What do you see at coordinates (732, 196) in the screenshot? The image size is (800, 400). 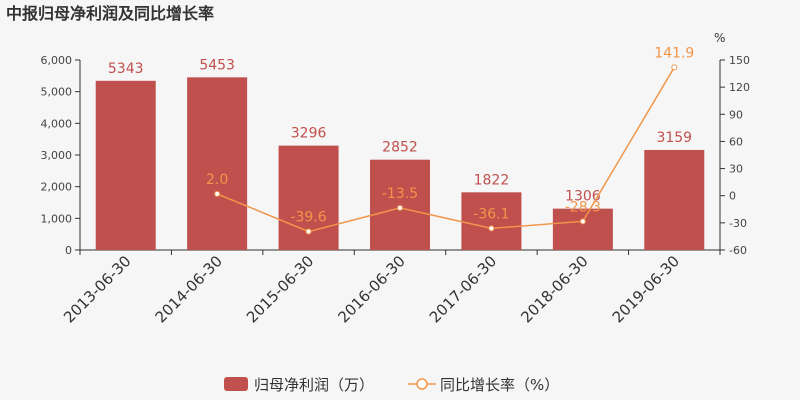 I see `right-tick-label: 0` at bounding box center [732, 196].